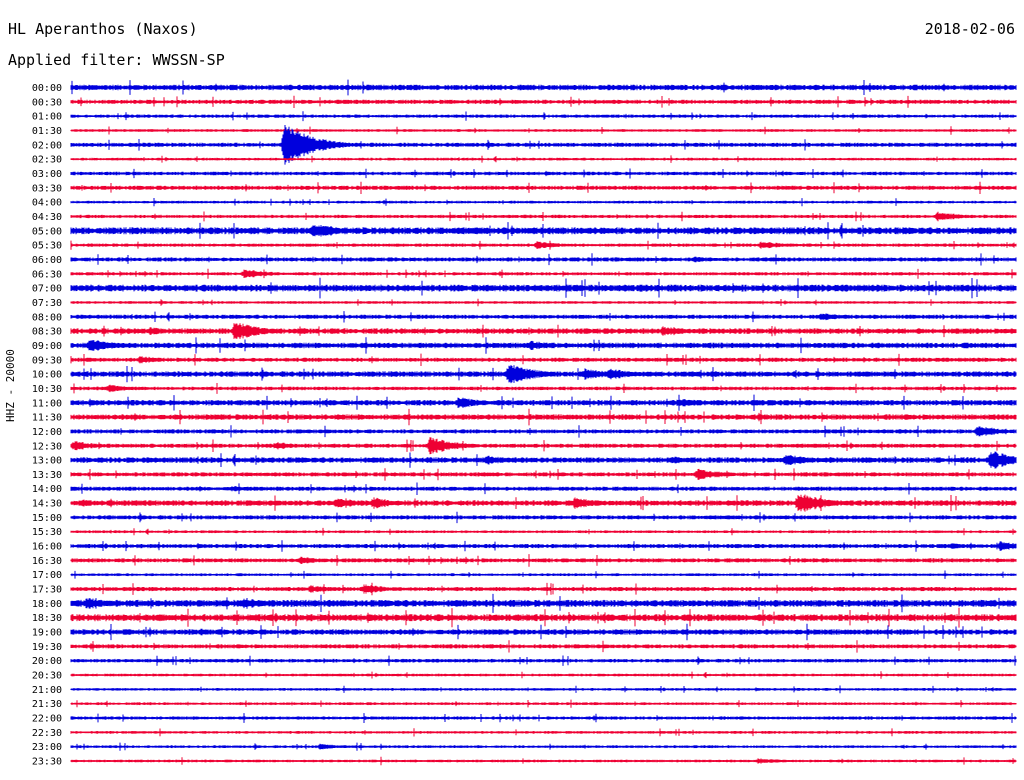  What do you see at coordinates (47, 647) in the screenshot?
I see `time-tick-label: 19:30` at bounding box center [47, 647].